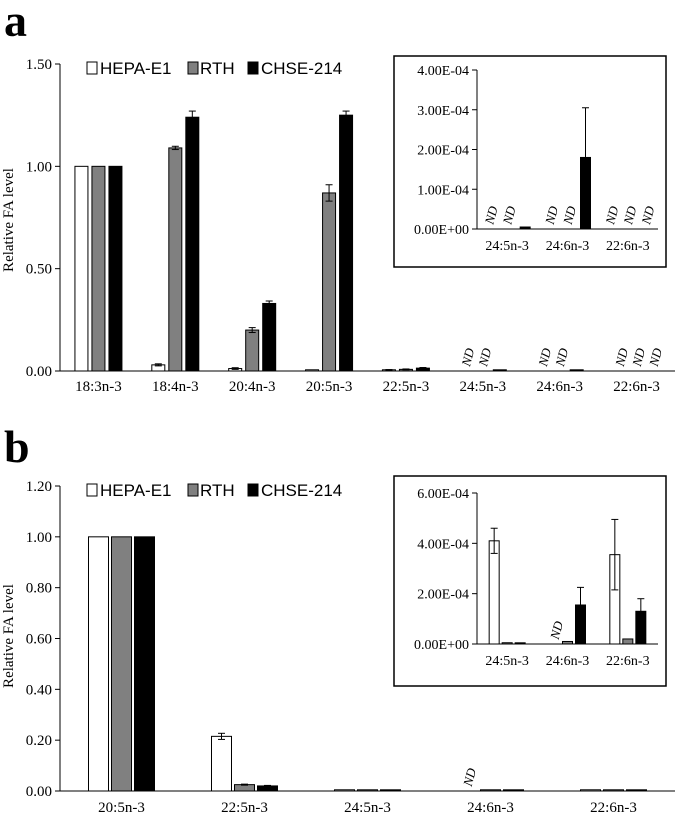 The image size is (685, 816). I want to click on b-ytick-label-0-60: 0.60, so click(39, 640).